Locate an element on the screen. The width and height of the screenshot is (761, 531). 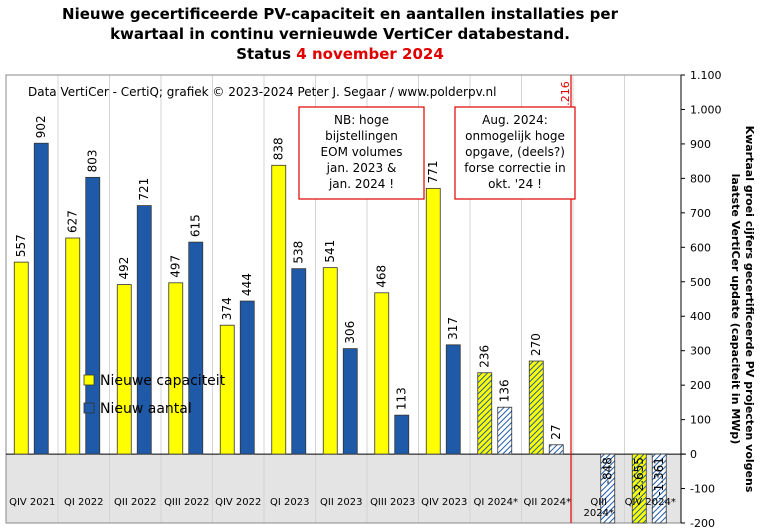
y-tick-label: 800 is located at coordinates (700, 178).